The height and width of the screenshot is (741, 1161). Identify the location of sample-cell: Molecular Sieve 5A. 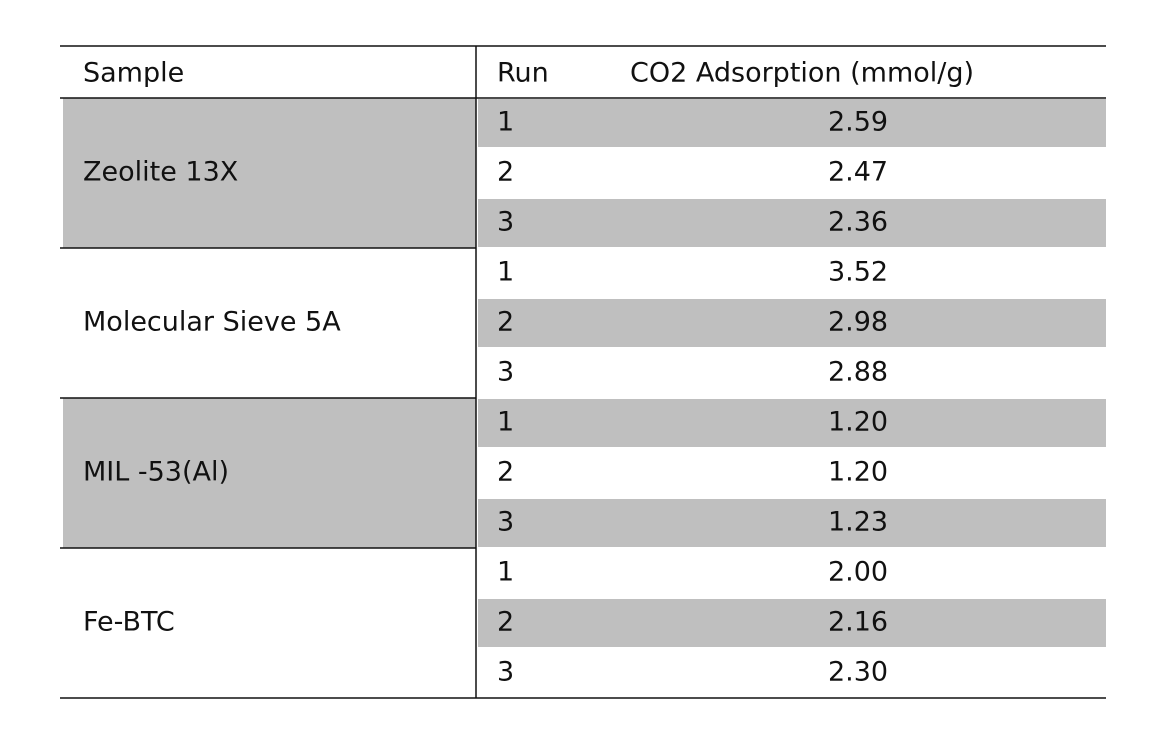
(212, 322).